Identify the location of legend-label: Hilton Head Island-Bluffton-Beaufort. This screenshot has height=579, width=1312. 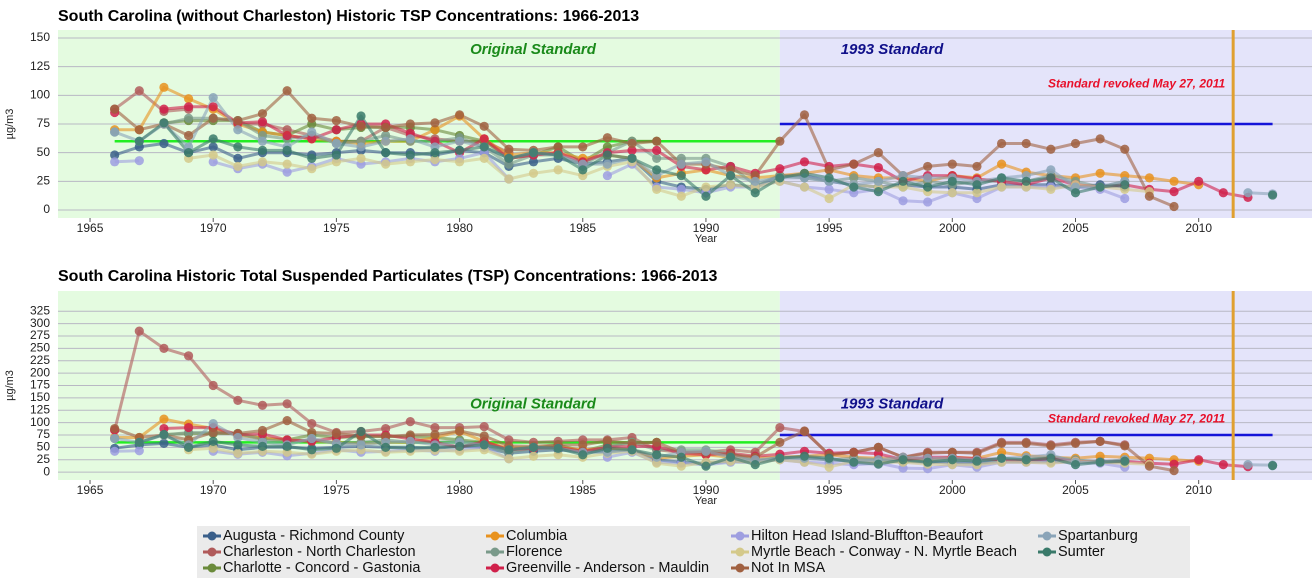
(867, 536).